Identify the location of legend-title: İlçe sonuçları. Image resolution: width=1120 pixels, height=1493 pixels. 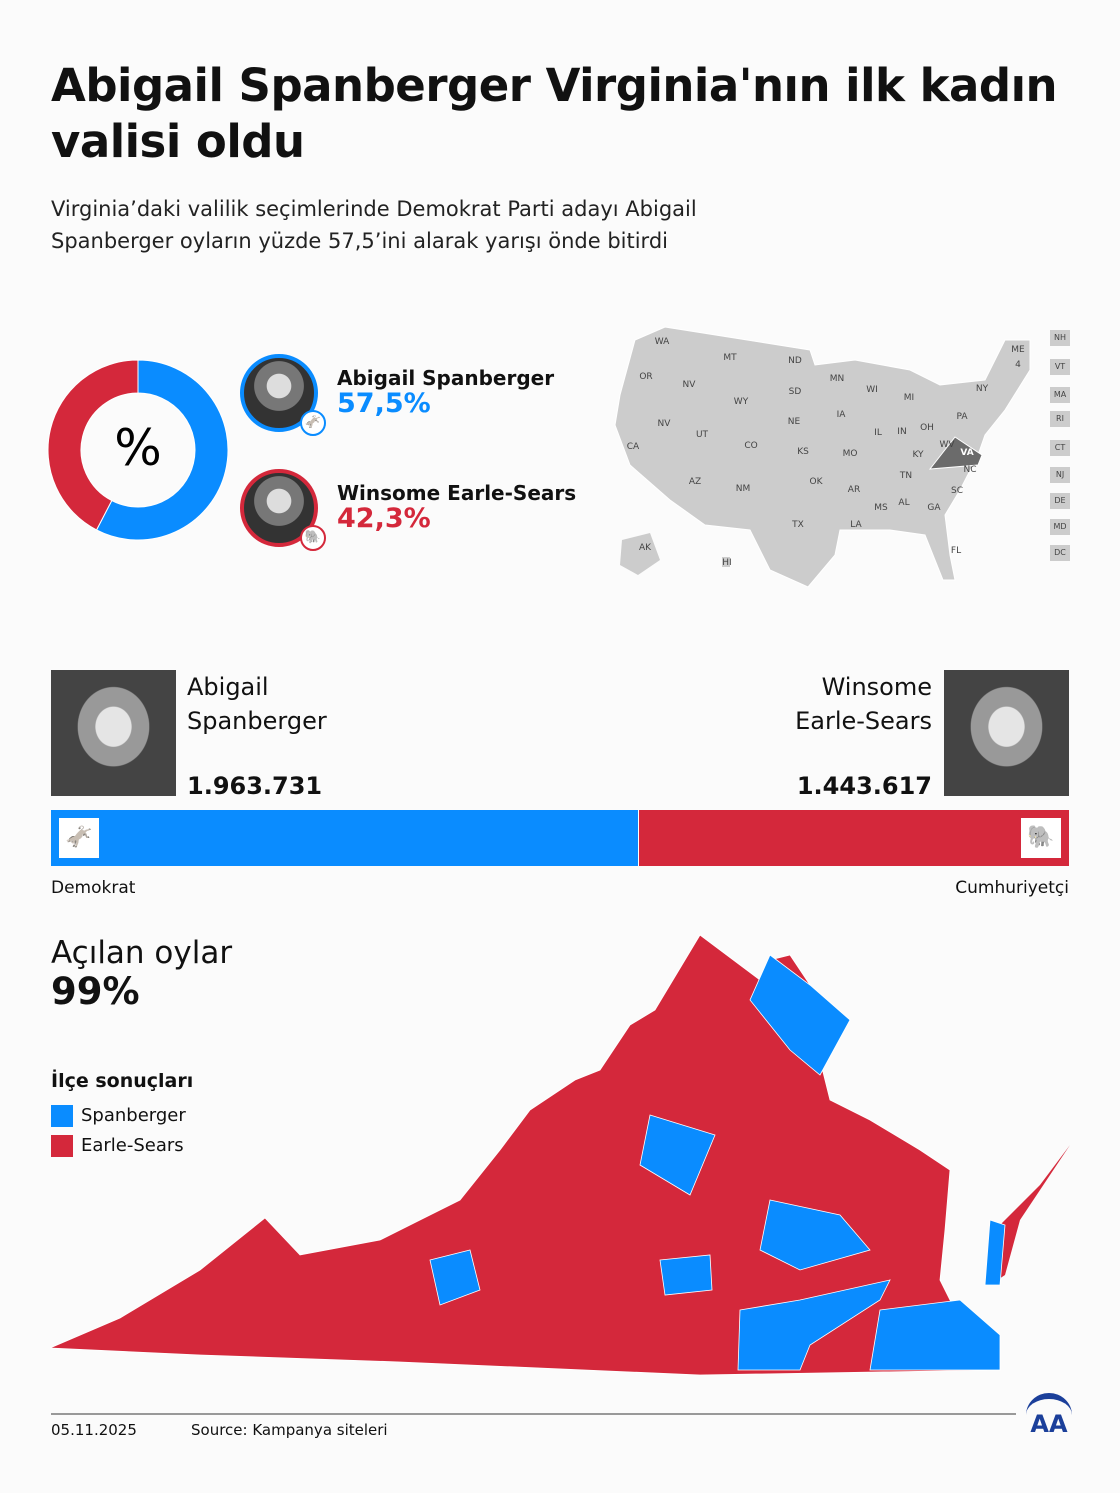
(122, 1081).